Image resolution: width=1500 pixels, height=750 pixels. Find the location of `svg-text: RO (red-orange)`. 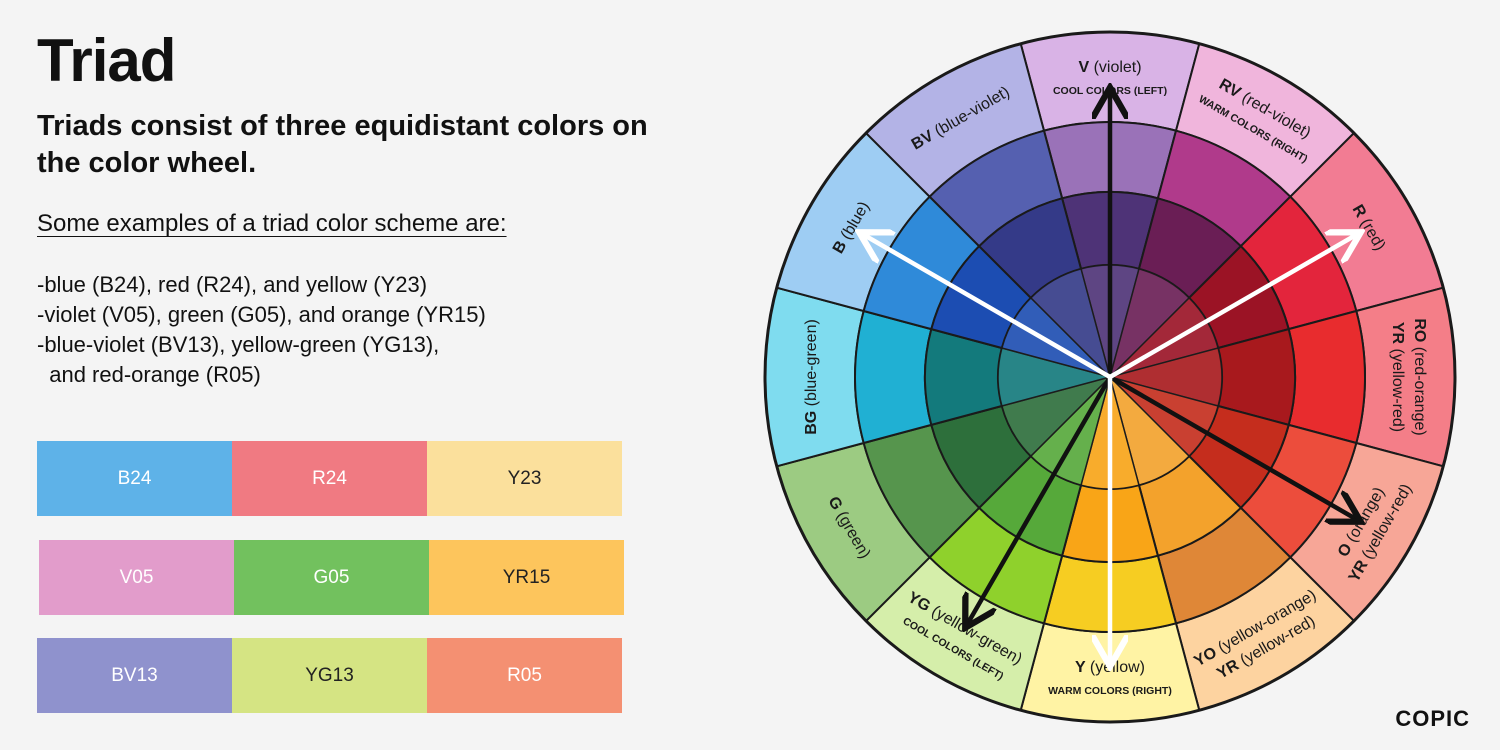

svg-text: RO (red-orange) is located at coordinates (1419, 376).